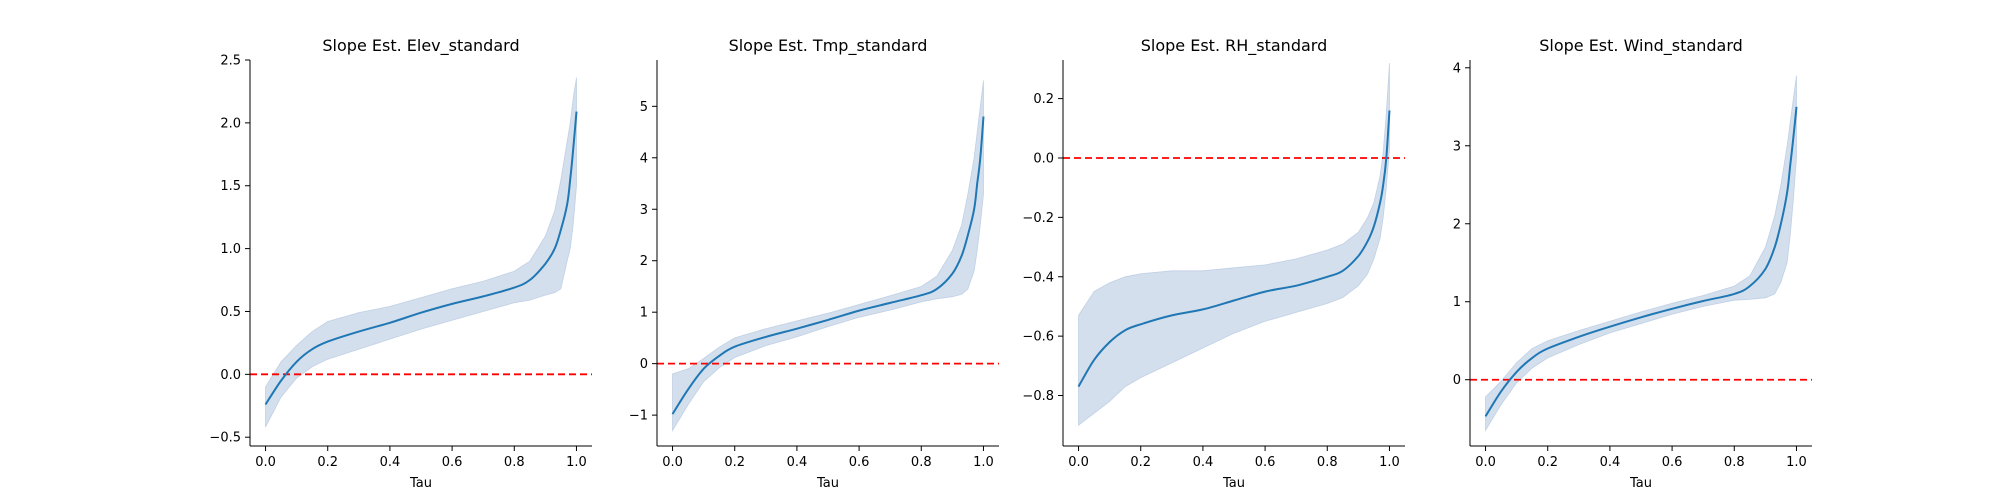 The image size is (2000, 500). I want to click on y-tick-label: 1.5, so click(230, 186).